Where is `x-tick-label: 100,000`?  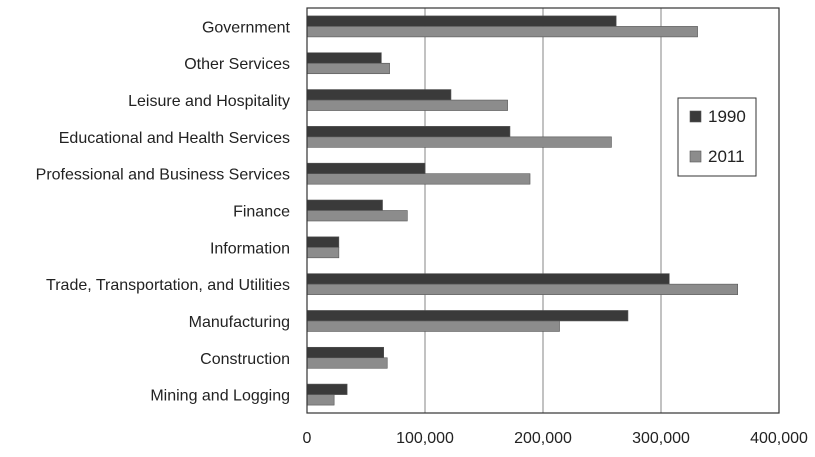 x-tick-label: 100,000 is located at coordinates (425, 438).